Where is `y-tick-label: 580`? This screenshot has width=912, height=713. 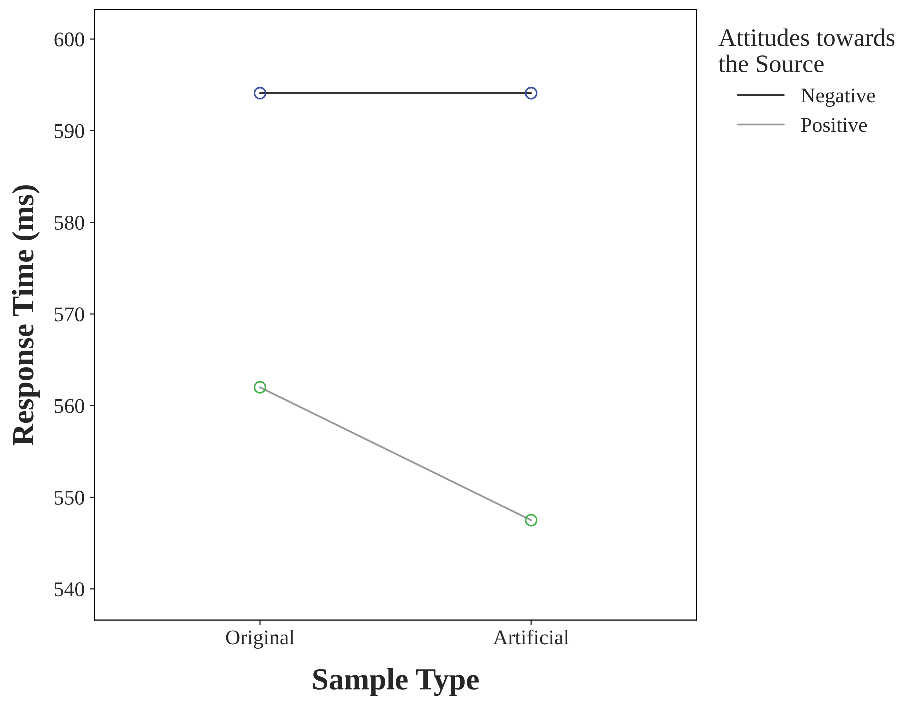
y-tick-label: 580 is located at coordinates (69, 223).